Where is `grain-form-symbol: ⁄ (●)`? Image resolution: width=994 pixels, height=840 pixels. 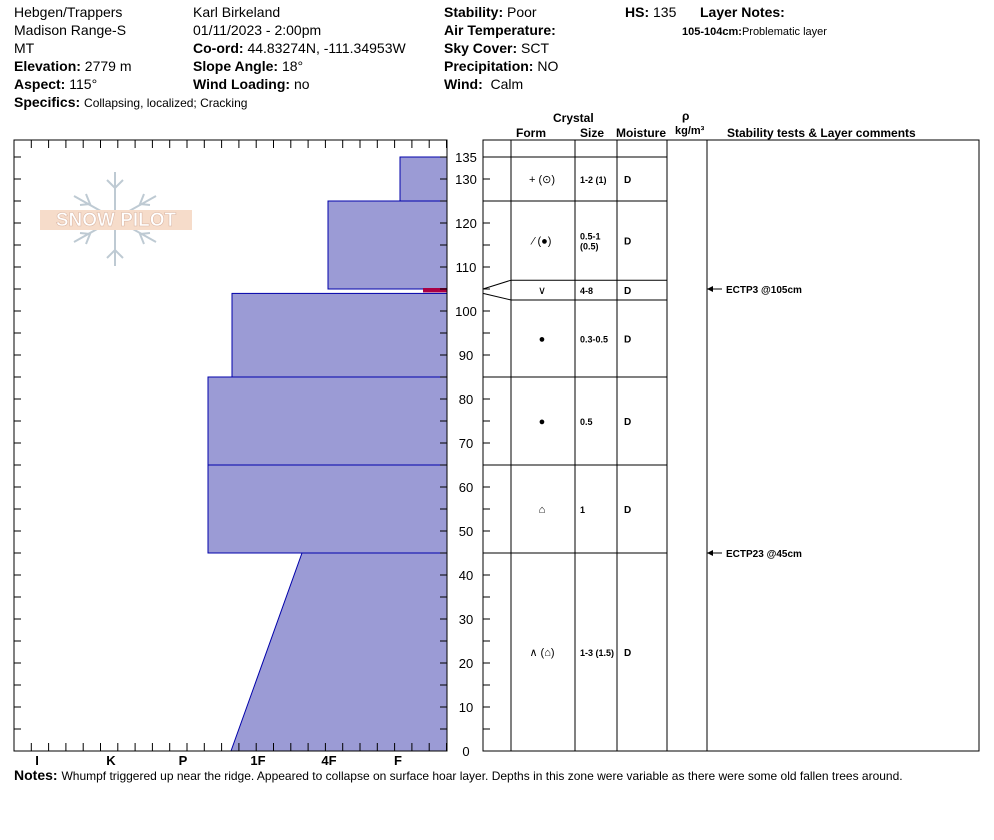
grain-form-symbol: ⁄ (●) is located at coordinates (541, 242).